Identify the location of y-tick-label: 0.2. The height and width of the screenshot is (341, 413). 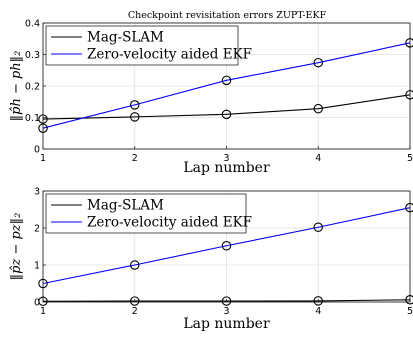
(32, 87).